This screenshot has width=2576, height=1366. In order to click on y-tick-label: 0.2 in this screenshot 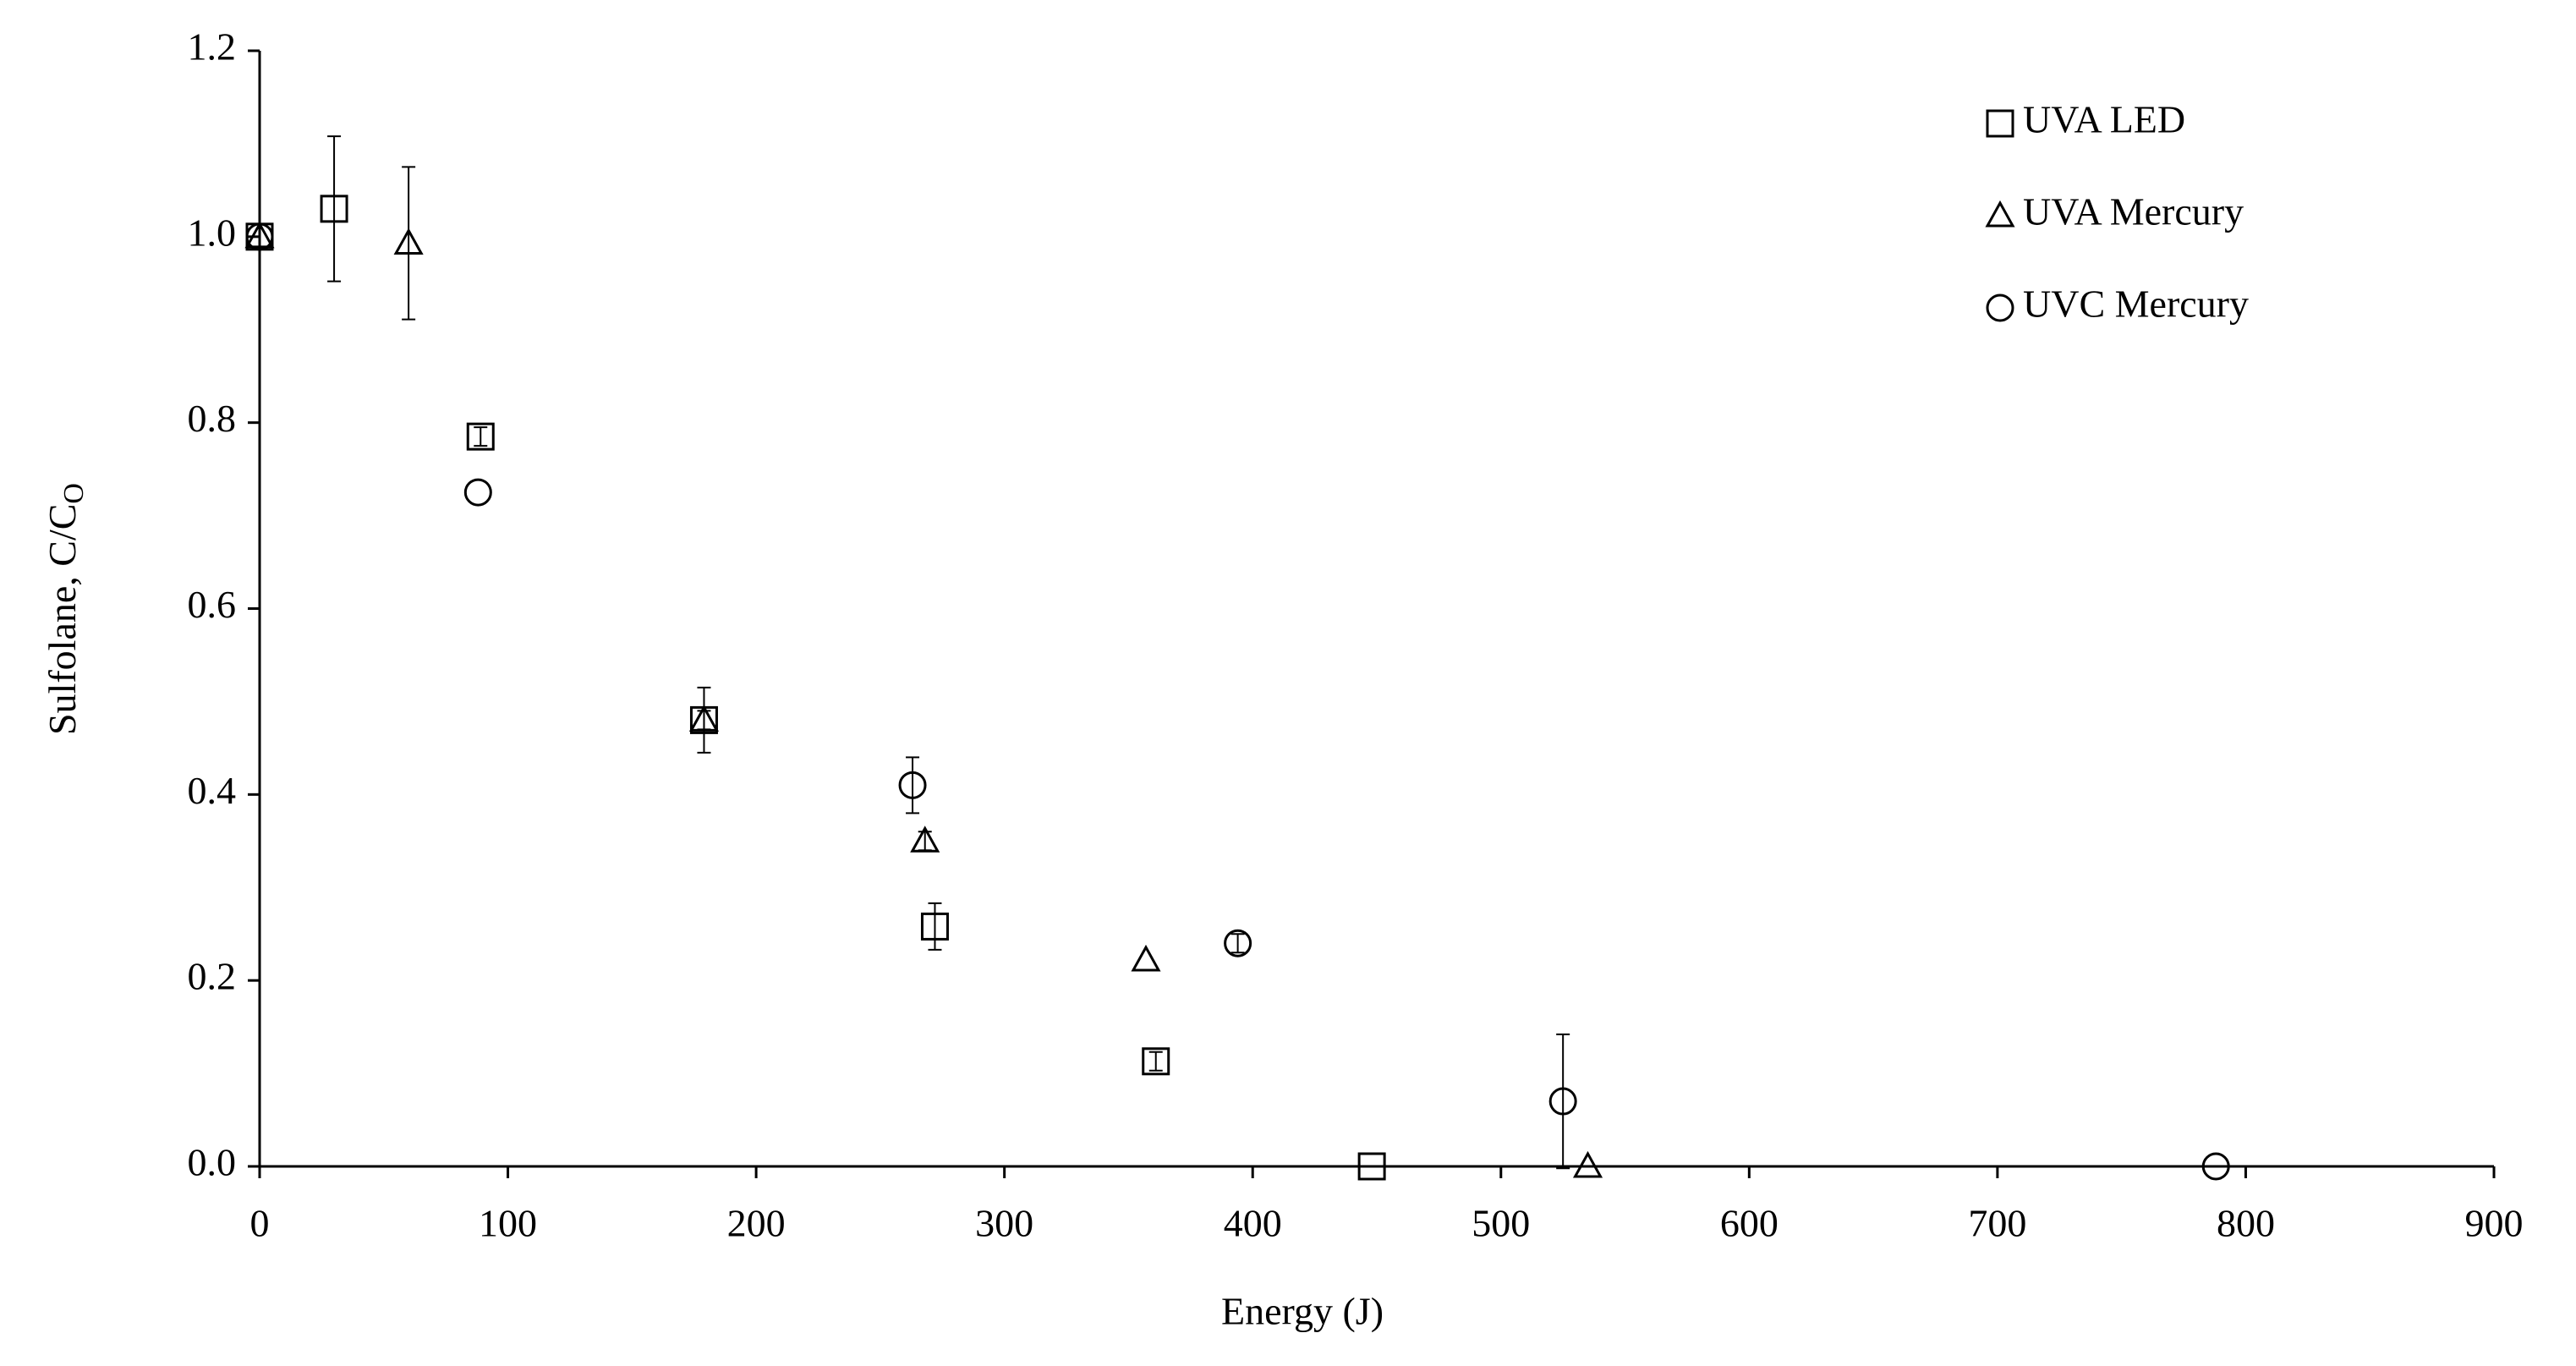, I will do `click(212, 976)`.